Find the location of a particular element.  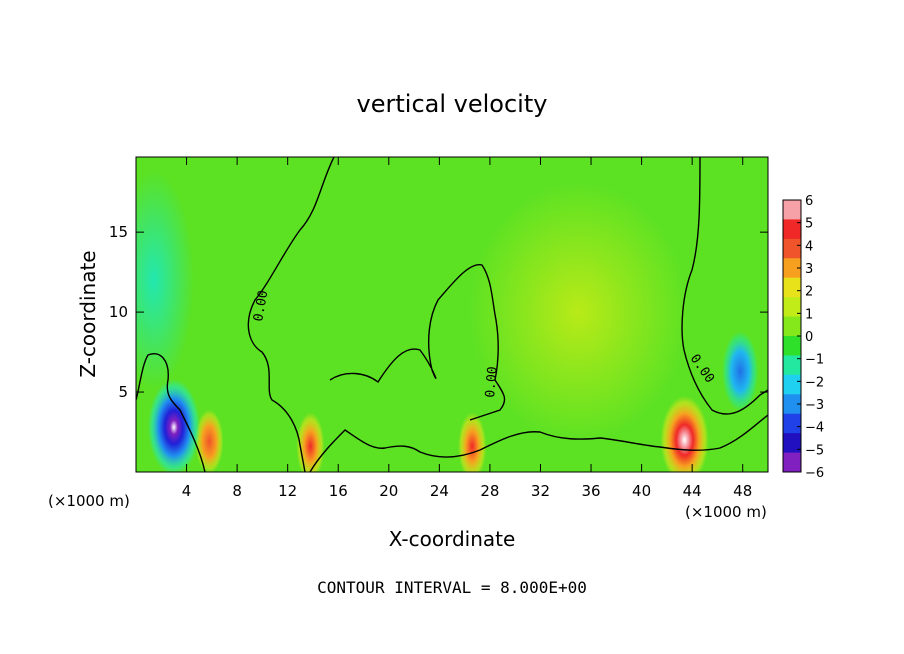

contour-labels: 0.00 0.00 0.00 is located at coordinates (484, 343).